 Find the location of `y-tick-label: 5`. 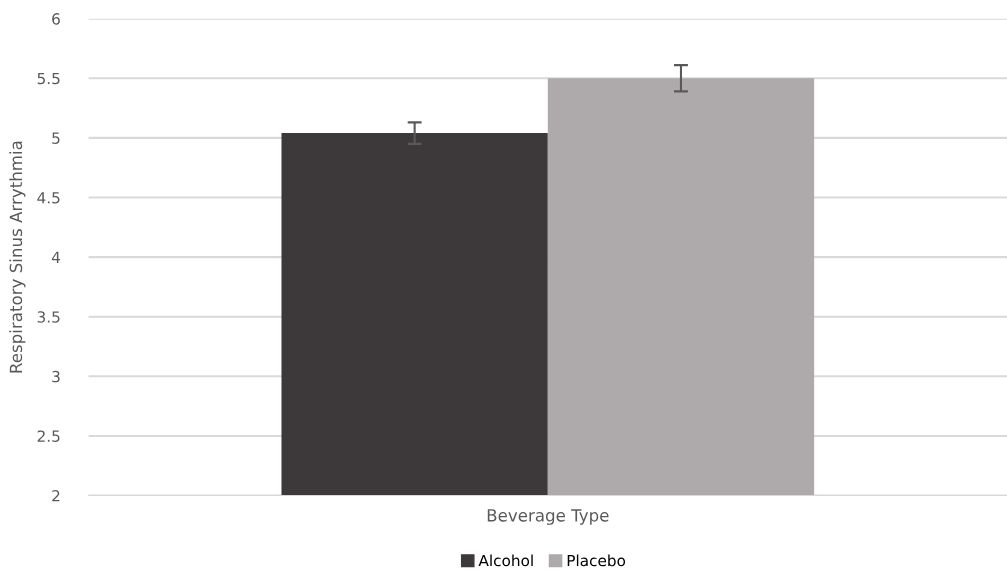

y-tick-label: 5 is located at coordinates (56, 138).